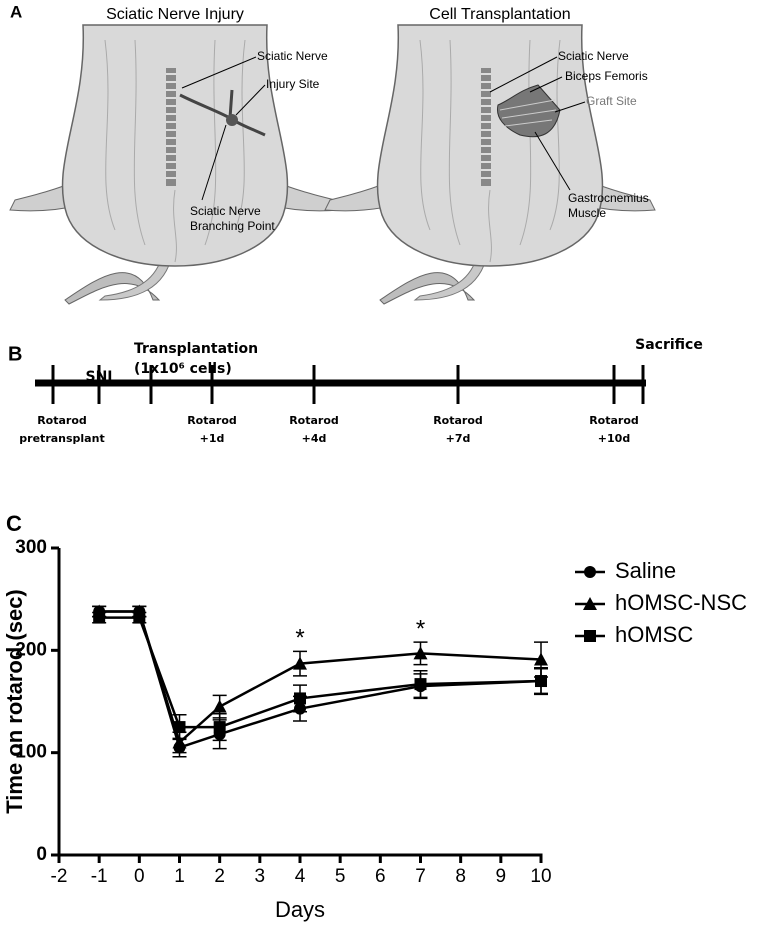 This screenshot has width=765, height=927. Describe the element at coordinates (175, 14) in the screenshot. I see `illustration-title: Sciatic Nerve Injury` at that location.